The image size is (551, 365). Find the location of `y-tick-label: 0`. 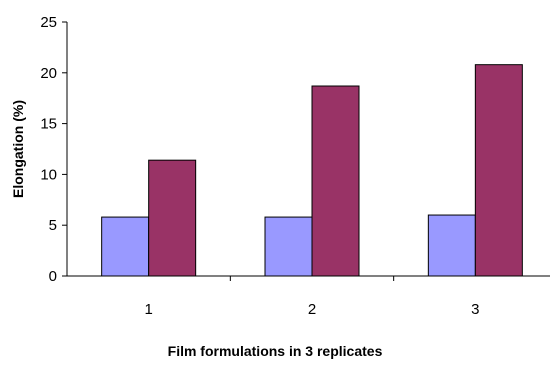

y-tick-label: 0 is located at coordinates (53, 276).